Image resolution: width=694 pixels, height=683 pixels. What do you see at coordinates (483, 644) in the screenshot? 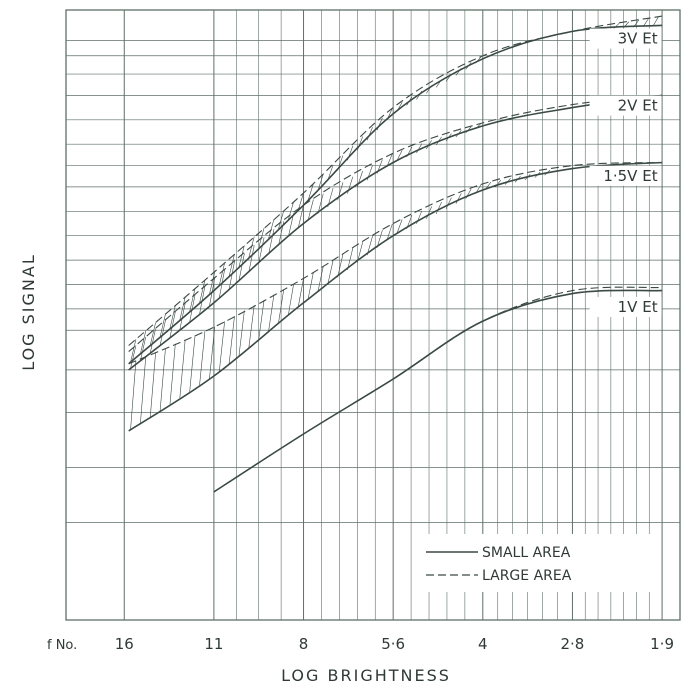
I see `x-tick-label: 4` at bounding box center [483, 644].